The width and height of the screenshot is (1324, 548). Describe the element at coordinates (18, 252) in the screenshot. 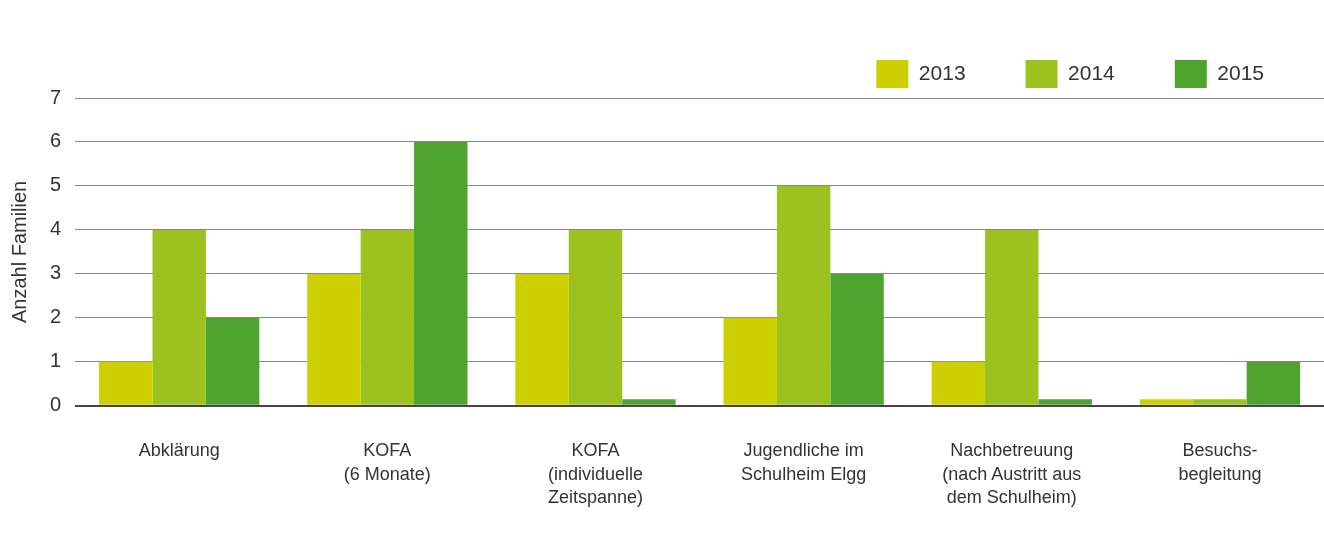

I see `y-axis-title: Anzahl Familien` at that location.